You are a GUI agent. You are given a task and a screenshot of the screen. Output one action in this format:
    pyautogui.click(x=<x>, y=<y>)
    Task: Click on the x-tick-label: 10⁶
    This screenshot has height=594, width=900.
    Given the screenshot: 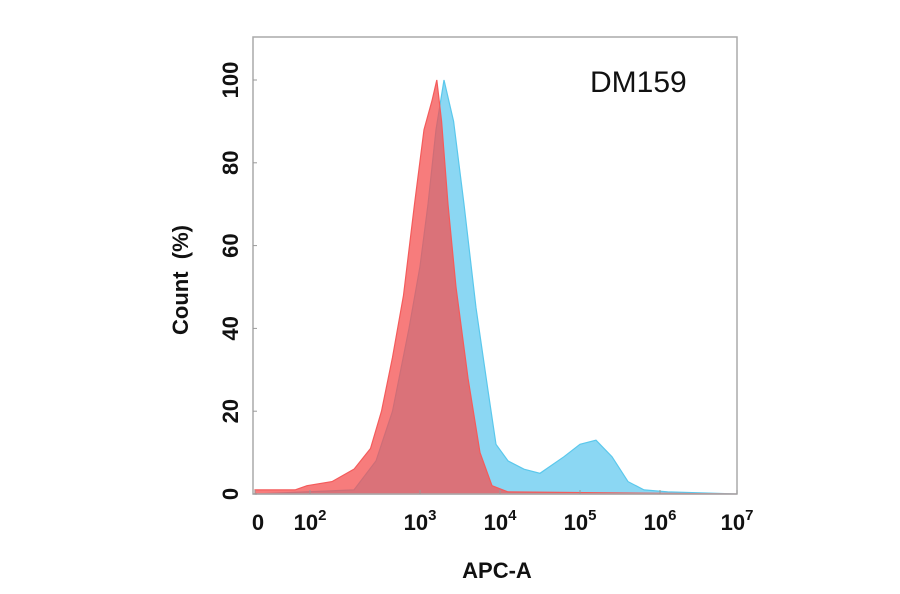 What is the action you would take?
    pyautogui.click(x=660, y=521)
    